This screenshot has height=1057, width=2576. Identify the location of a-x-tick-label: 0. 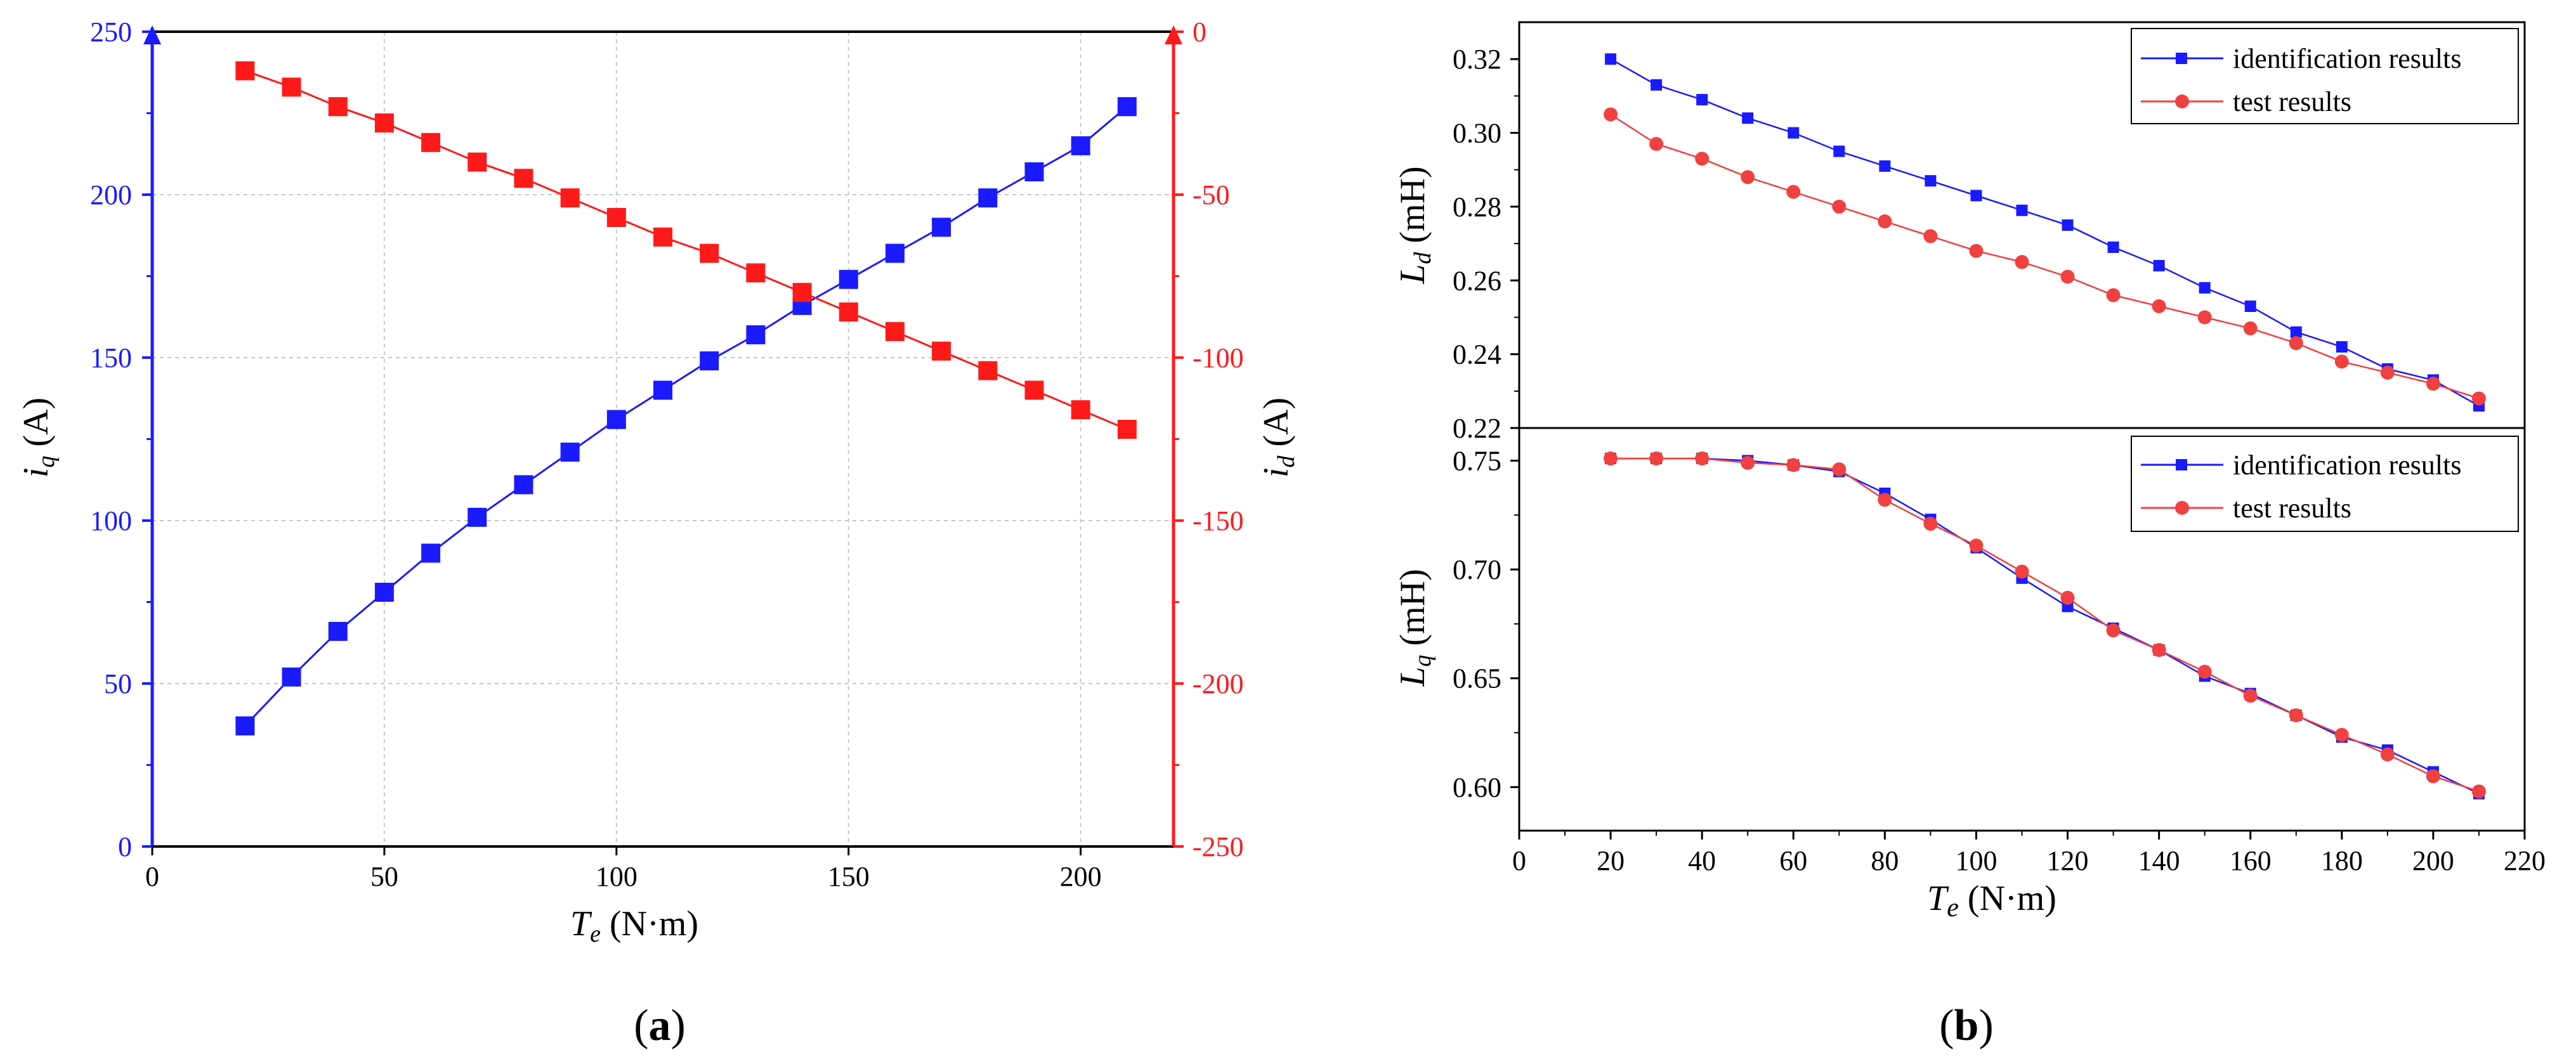
(152, 876).